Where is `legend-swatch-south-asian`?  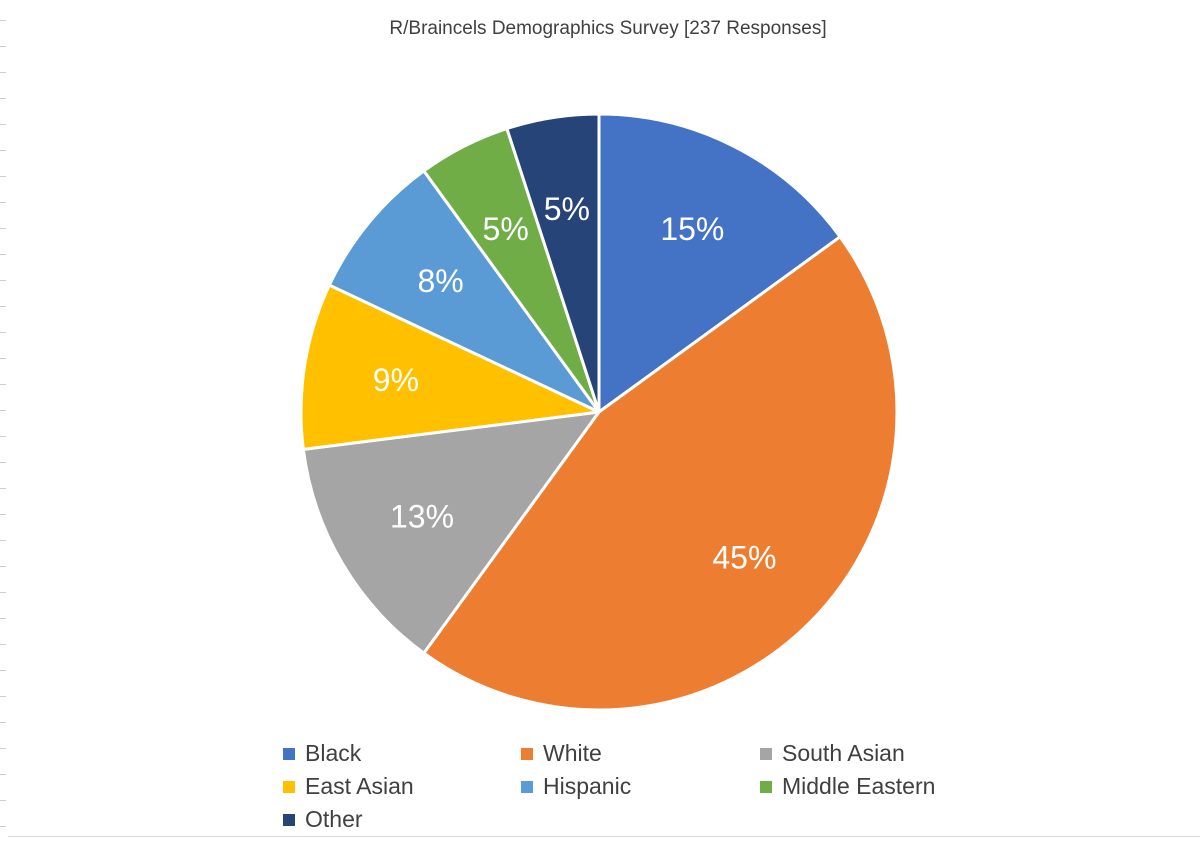 legend-swatch-south-asian is located at coordinates (766, 753).